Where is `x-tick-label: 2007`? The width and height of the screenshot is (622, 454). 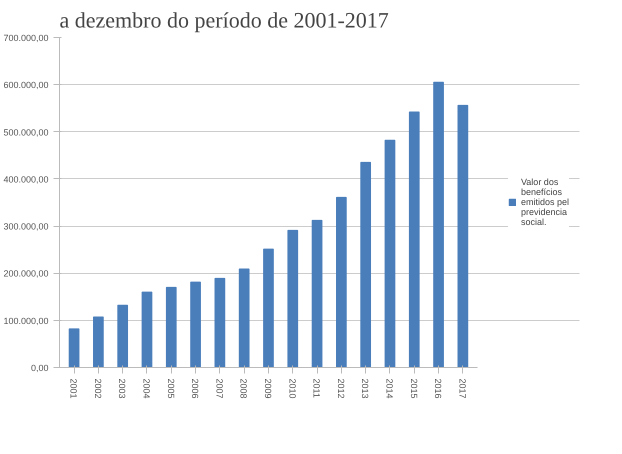 x-tick-label: 2007 is located at coordinates (219, 388).